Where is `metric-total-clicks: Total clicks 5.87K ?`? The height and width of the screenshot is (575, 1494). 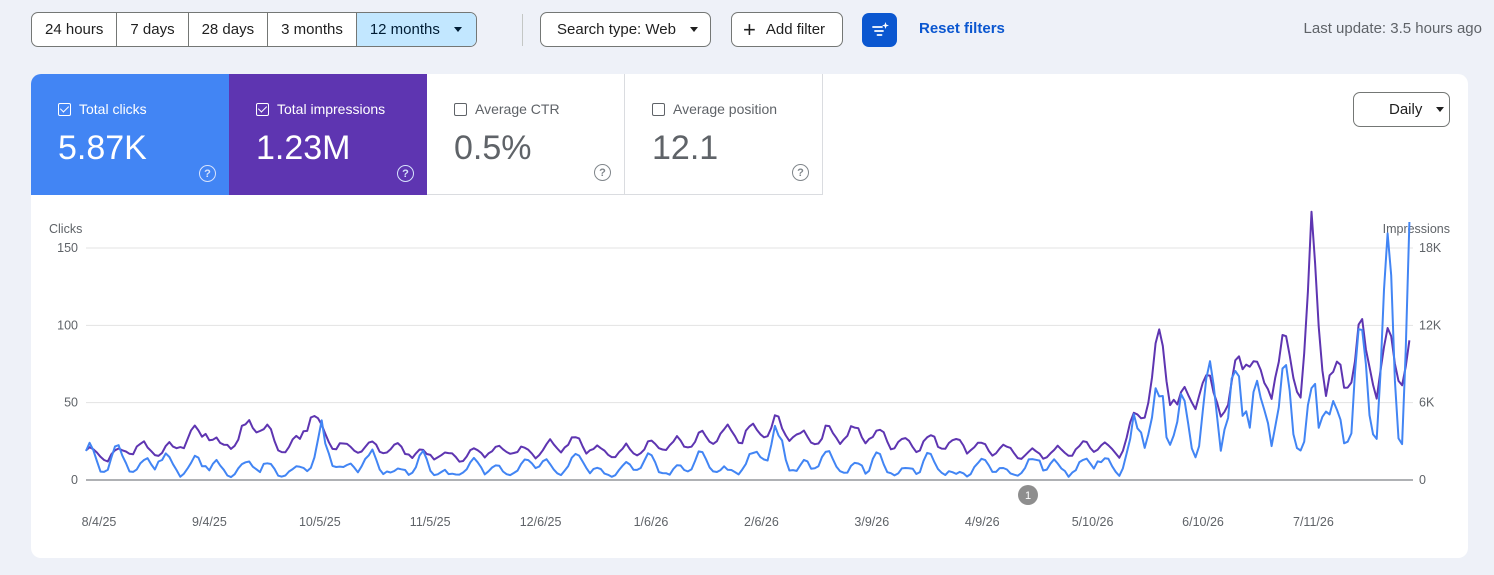
metric-total-clicks: Total clicks 5.87K ? is located at coordinates (130, 134).